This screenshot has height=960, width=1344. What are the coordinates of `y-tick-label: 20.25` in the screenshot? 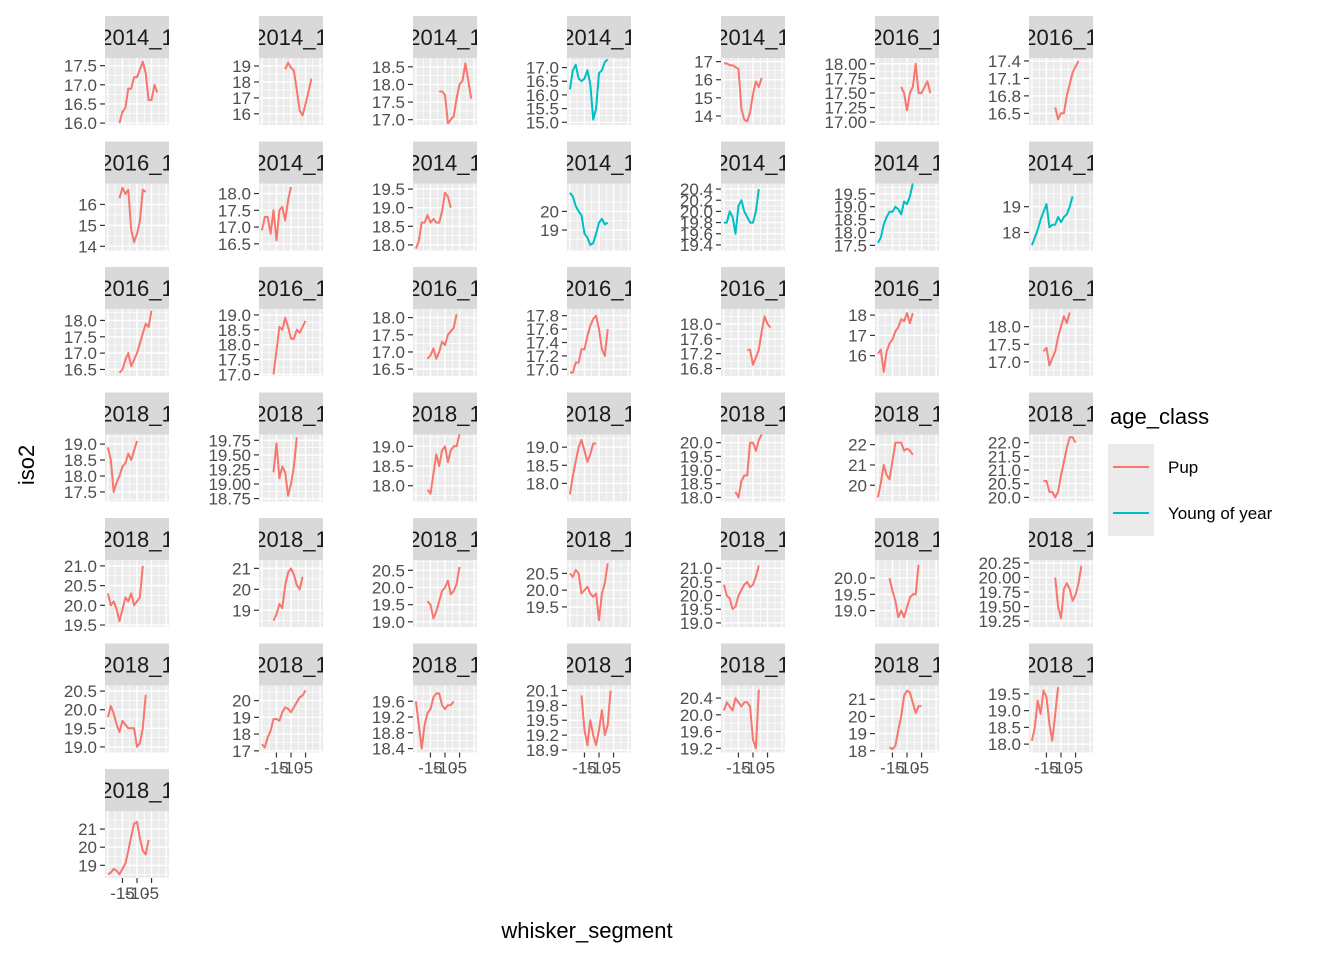 It's located at (999, 563).